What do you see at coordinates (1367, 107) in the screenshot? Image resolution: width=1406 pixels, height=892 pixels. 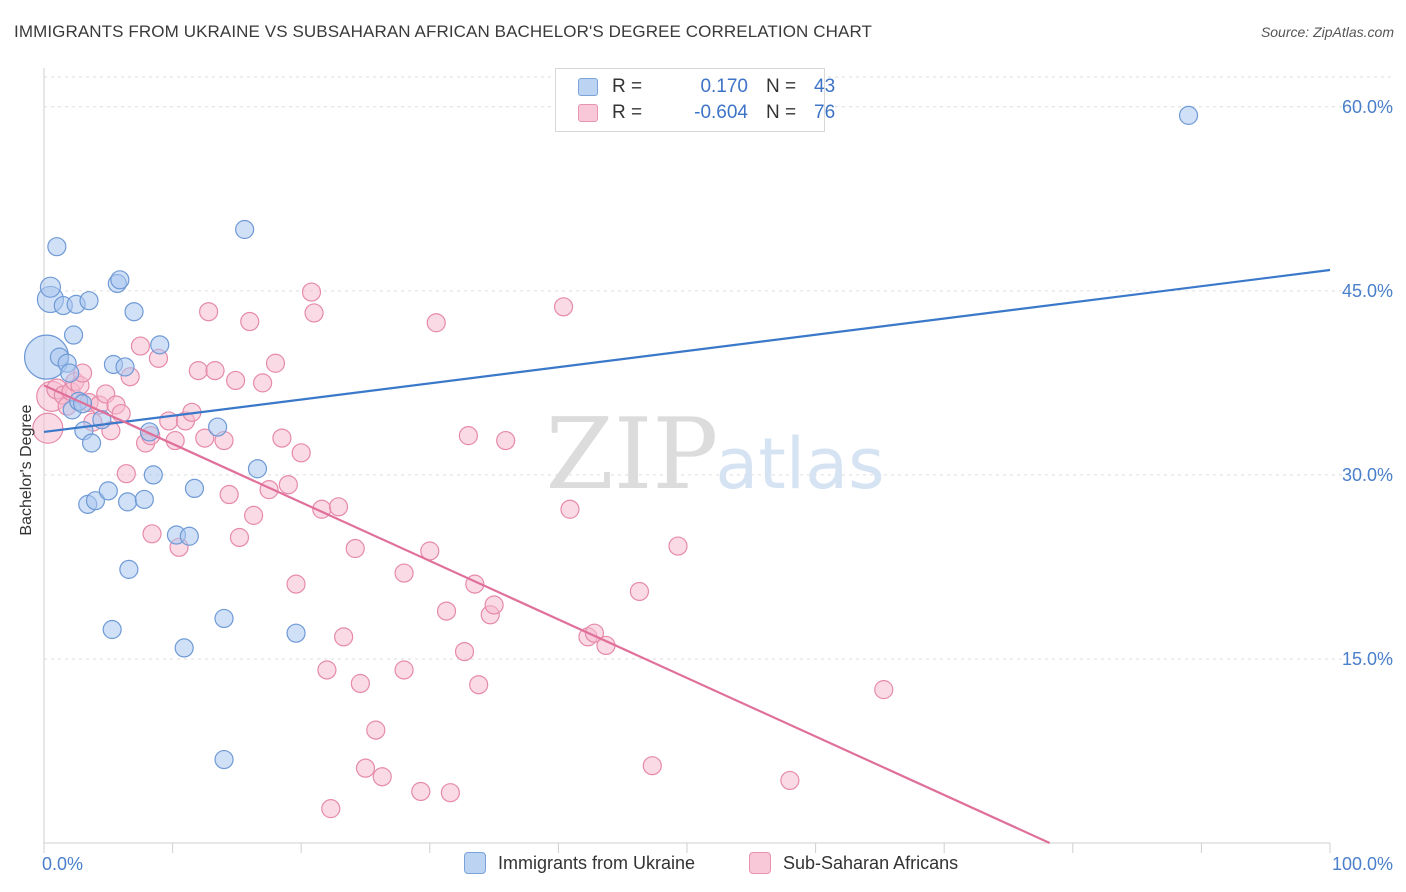 I see `y-tick-label: 60.0%` at bounding box center [1367, 107].